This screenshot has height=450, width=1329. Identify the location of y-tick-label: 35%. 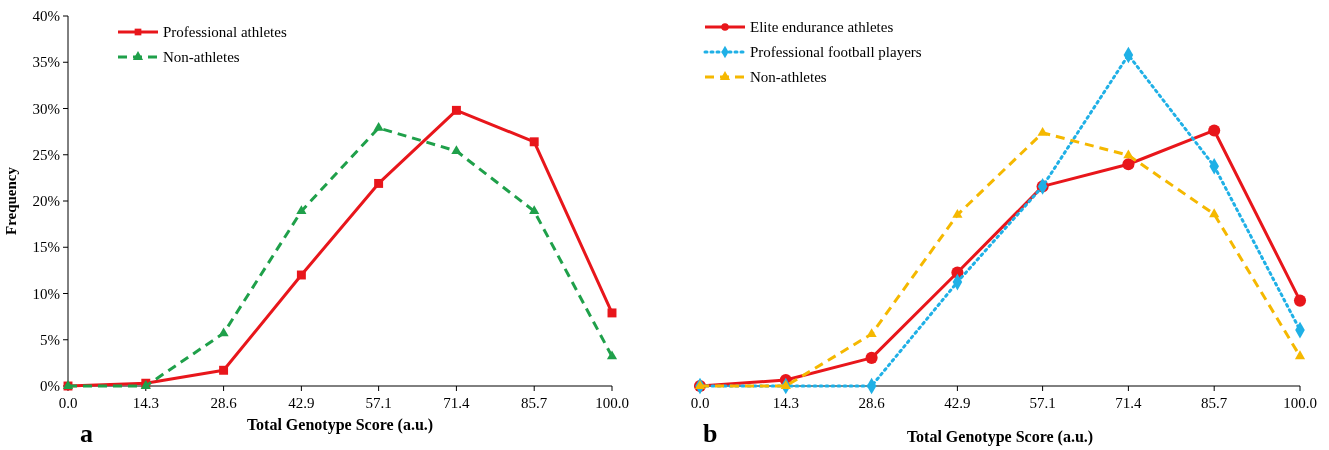
(46, 62).